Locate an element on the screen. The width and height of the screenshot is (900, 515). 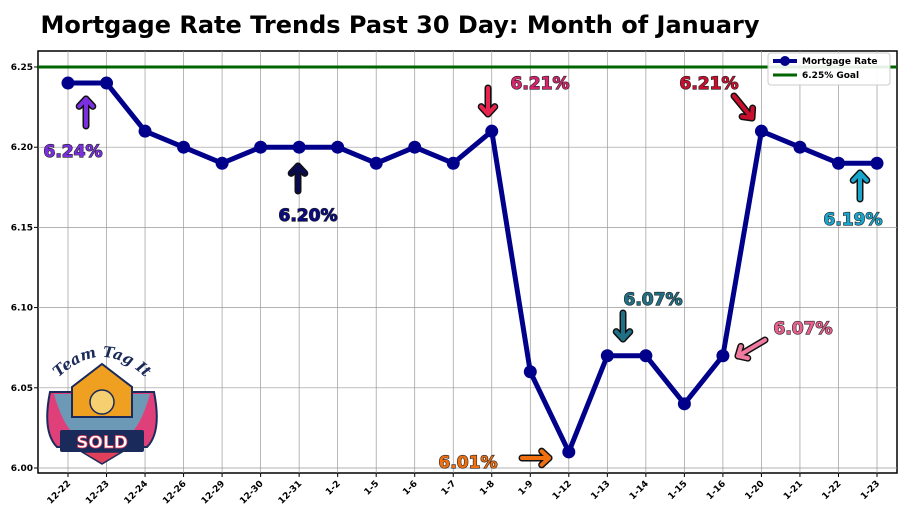
x-tick-label: 1-22 is located at coordinates (832, 490).